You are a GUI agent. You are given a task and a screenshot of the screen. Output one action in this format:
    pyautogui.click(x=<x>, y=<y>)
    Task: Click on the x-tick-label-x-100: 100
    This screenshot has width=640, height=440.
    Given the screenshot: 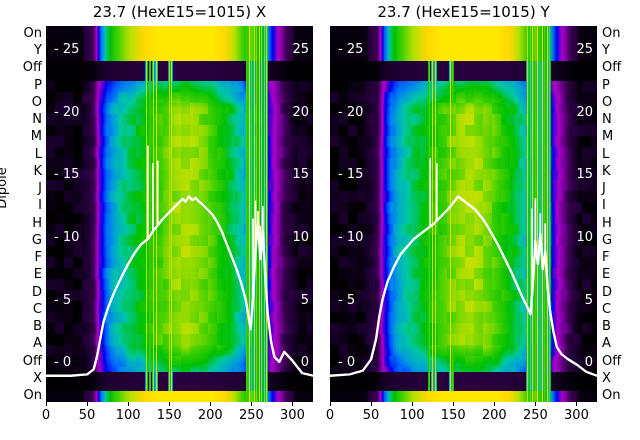 What is the action you would take?
    pyautogui.click(x=128, y=415)
    